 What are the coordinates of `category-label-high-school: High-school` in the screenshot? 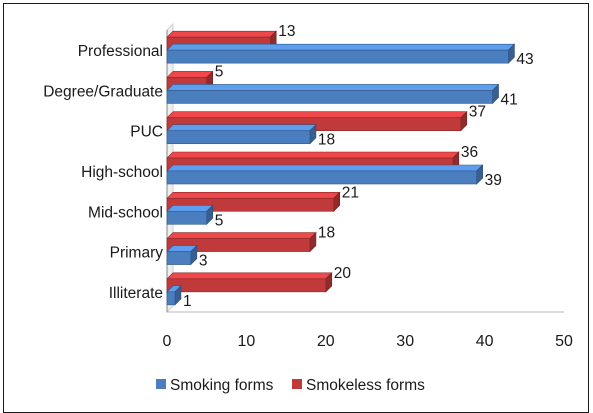 It's located at (122, 172).